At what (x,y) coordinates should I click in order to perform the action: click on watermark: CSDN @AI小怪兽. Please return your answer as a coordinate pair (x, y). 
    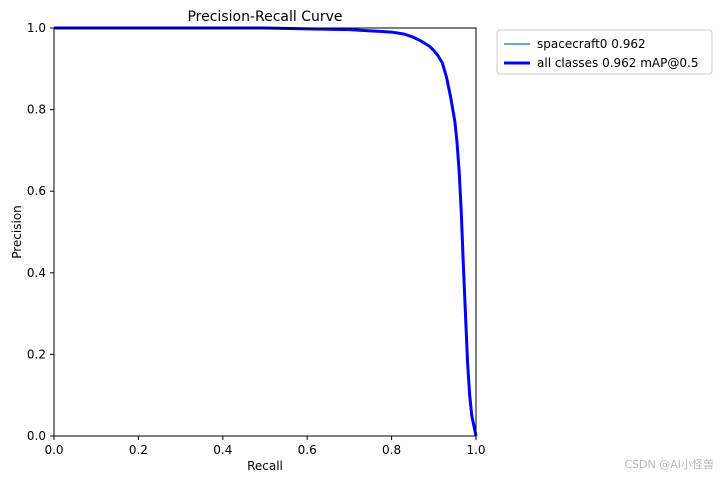
    Looking at the image, I should click on (669, 464).